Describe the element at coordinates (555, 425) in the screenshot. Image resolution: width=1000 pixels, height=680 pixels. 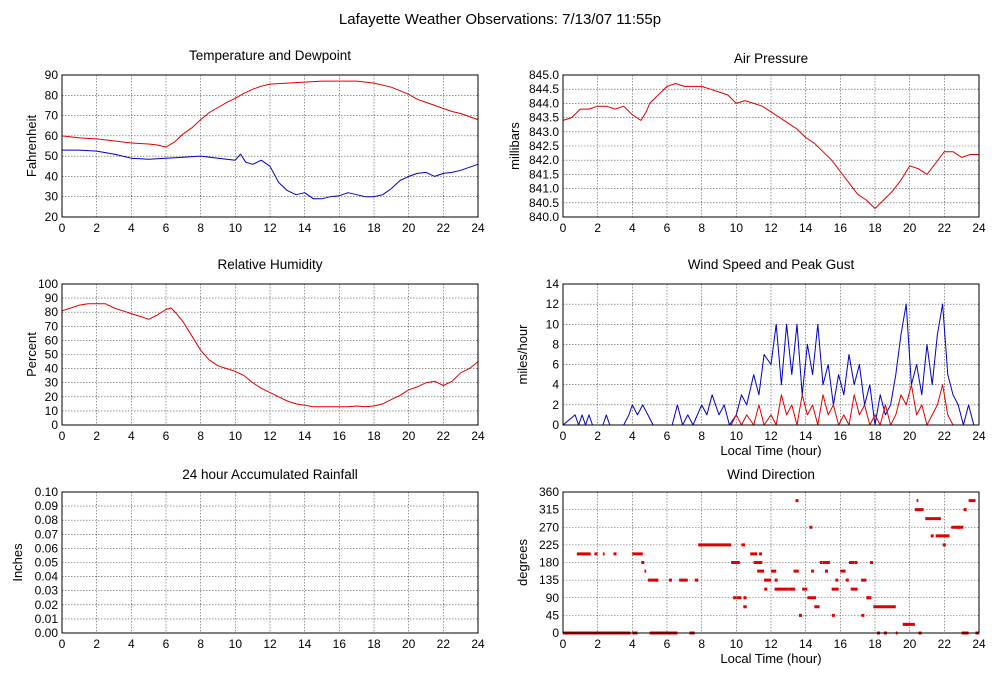
I see `wind-ytick-label: 0` at that location.